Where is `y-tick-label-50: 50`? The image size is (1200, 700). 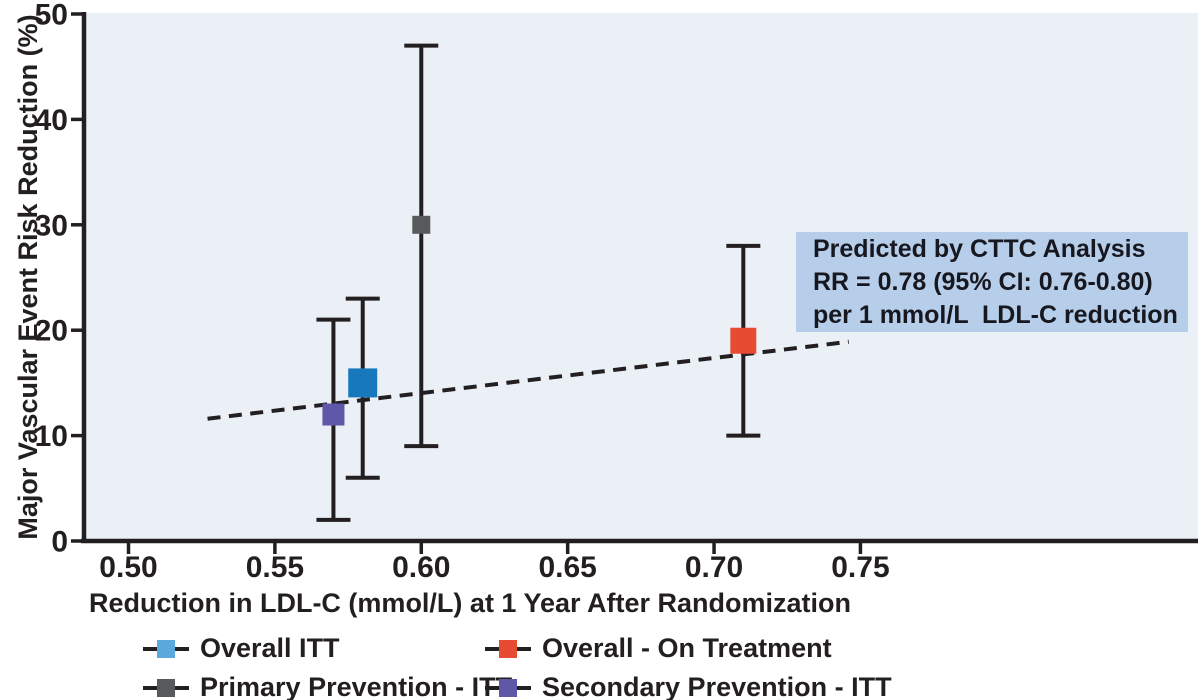
y-tick-label-50: 50 is located at coordinates (51, 16).